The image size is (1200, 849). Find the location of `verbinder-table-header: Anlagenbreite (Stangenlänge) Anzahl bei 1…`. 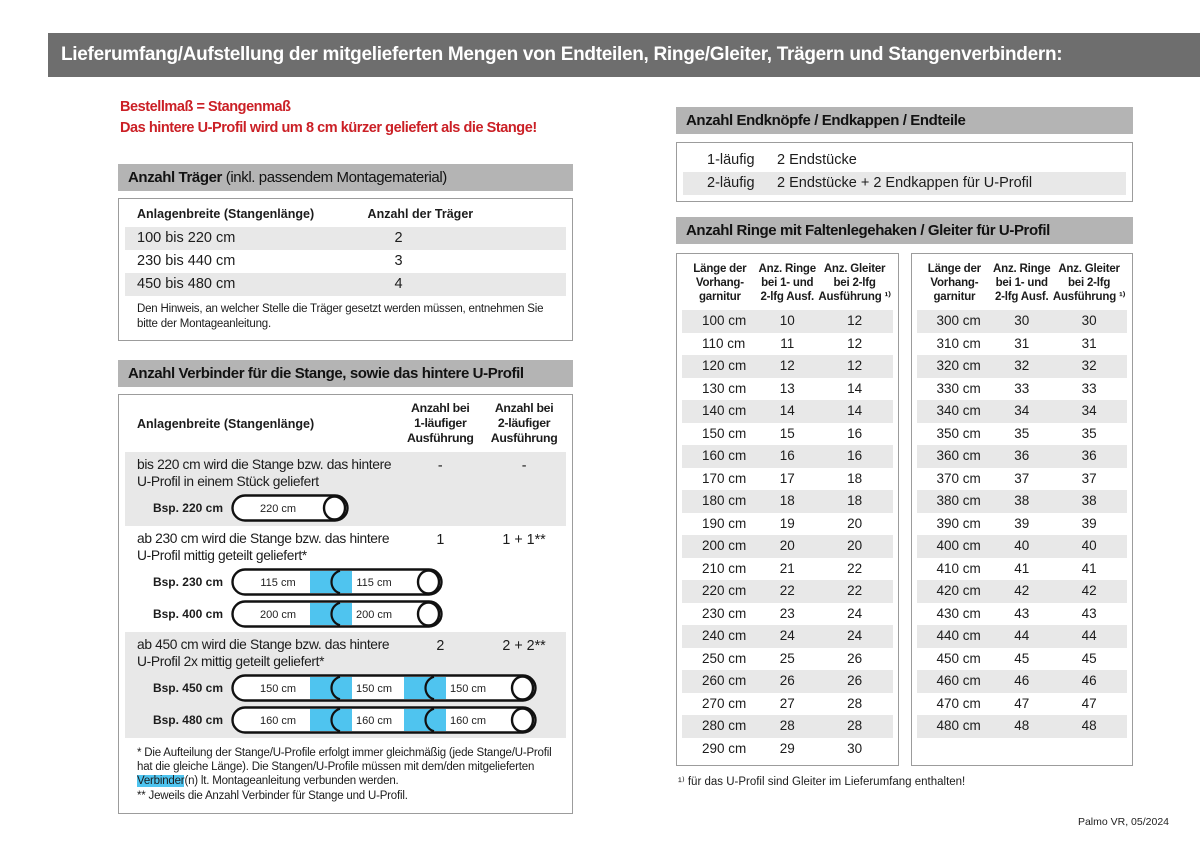

verbinder-table-header: Anlagenbreite (Stangenlänge) Anzahl bei 1… is located at coordinates (345, 426).